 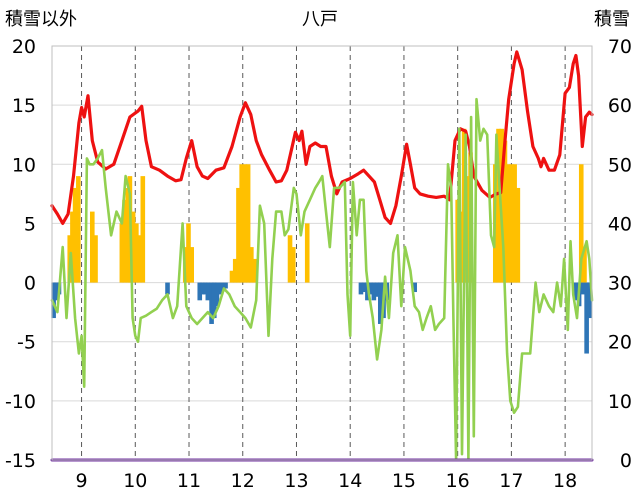 What do you see at coordinates (620, 106) in the screenshot?
I see `y-right-tick-label: 60` at bounding box center [620, 106].